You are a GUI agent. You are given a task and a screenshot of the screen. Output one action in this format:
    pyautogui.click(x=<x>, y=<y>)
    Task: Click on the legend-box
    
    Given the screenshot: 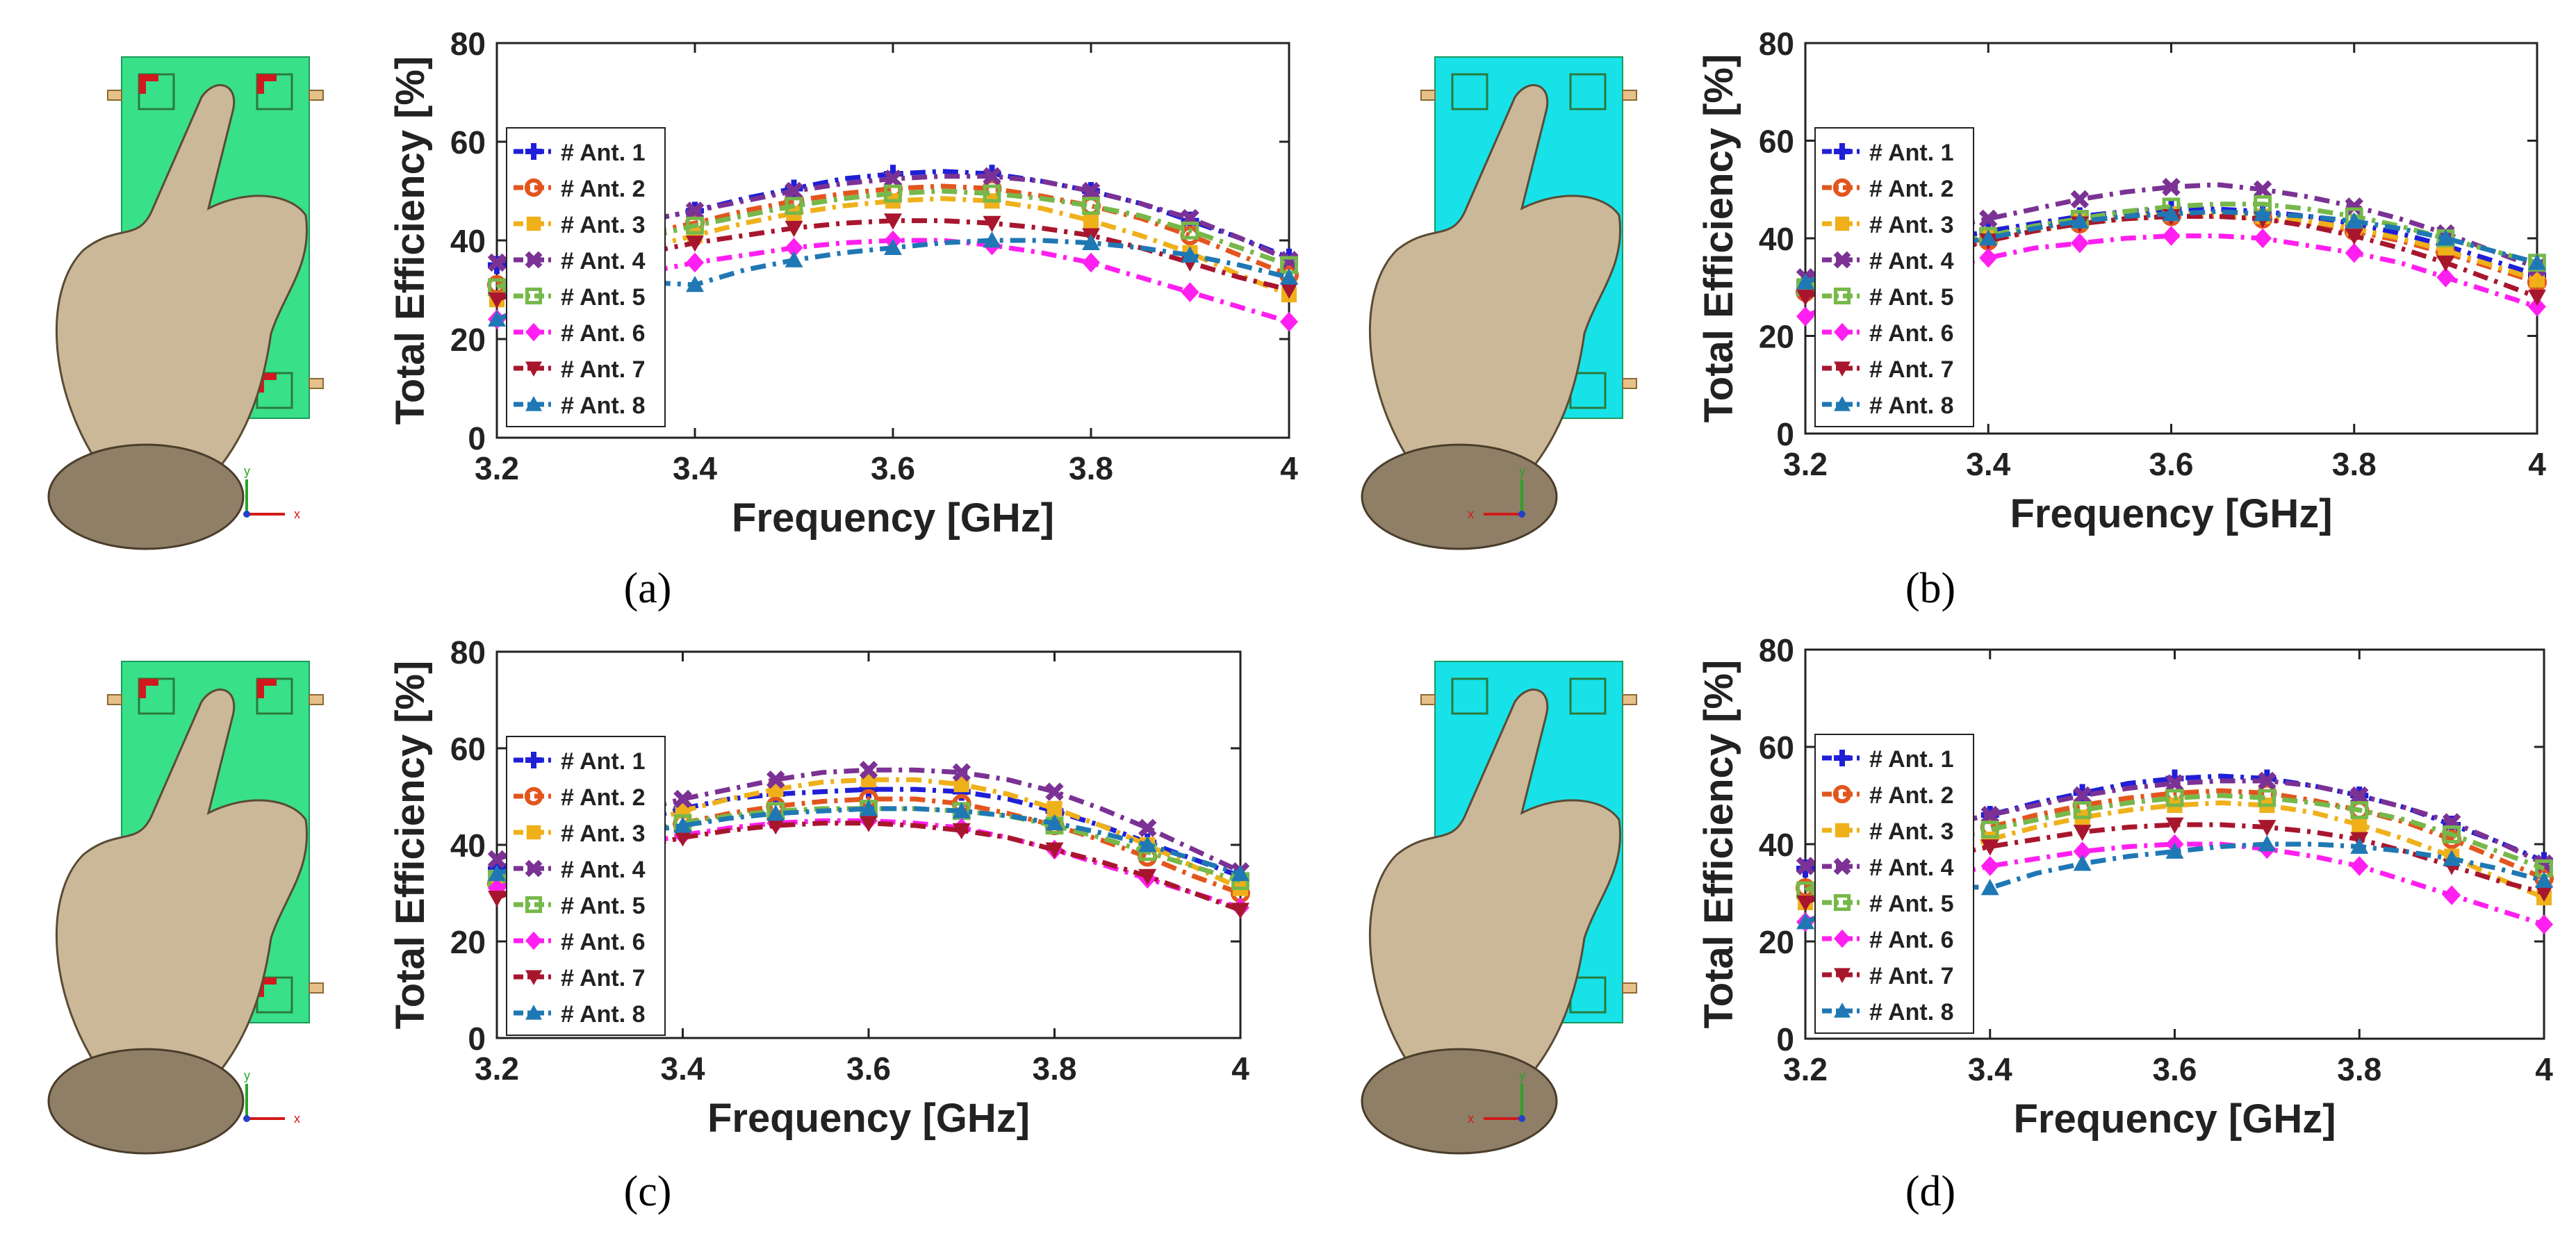 What is the action you would take?
    pyautogui.click(x=586, y=886)
    